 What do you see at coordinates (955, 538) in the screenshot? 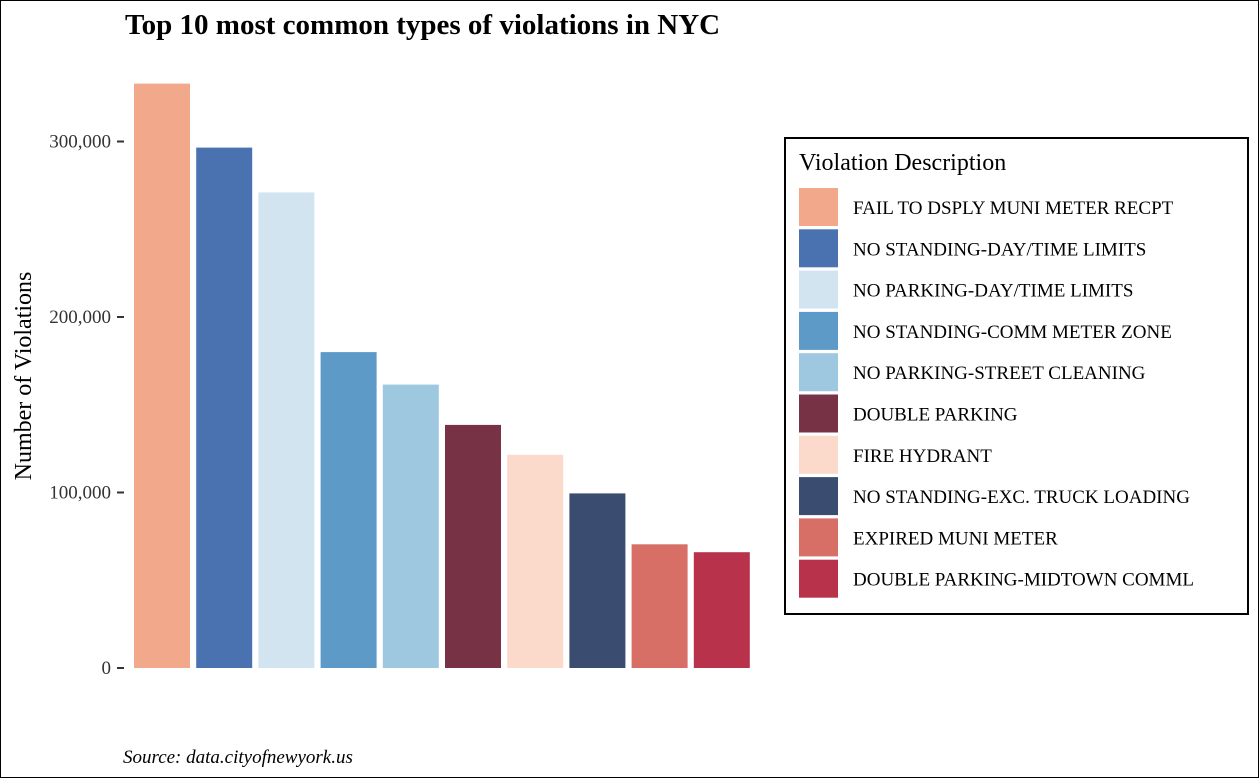
I see `legend-label: EXPIRED MUNI METER` at bounding box center [955, 538].